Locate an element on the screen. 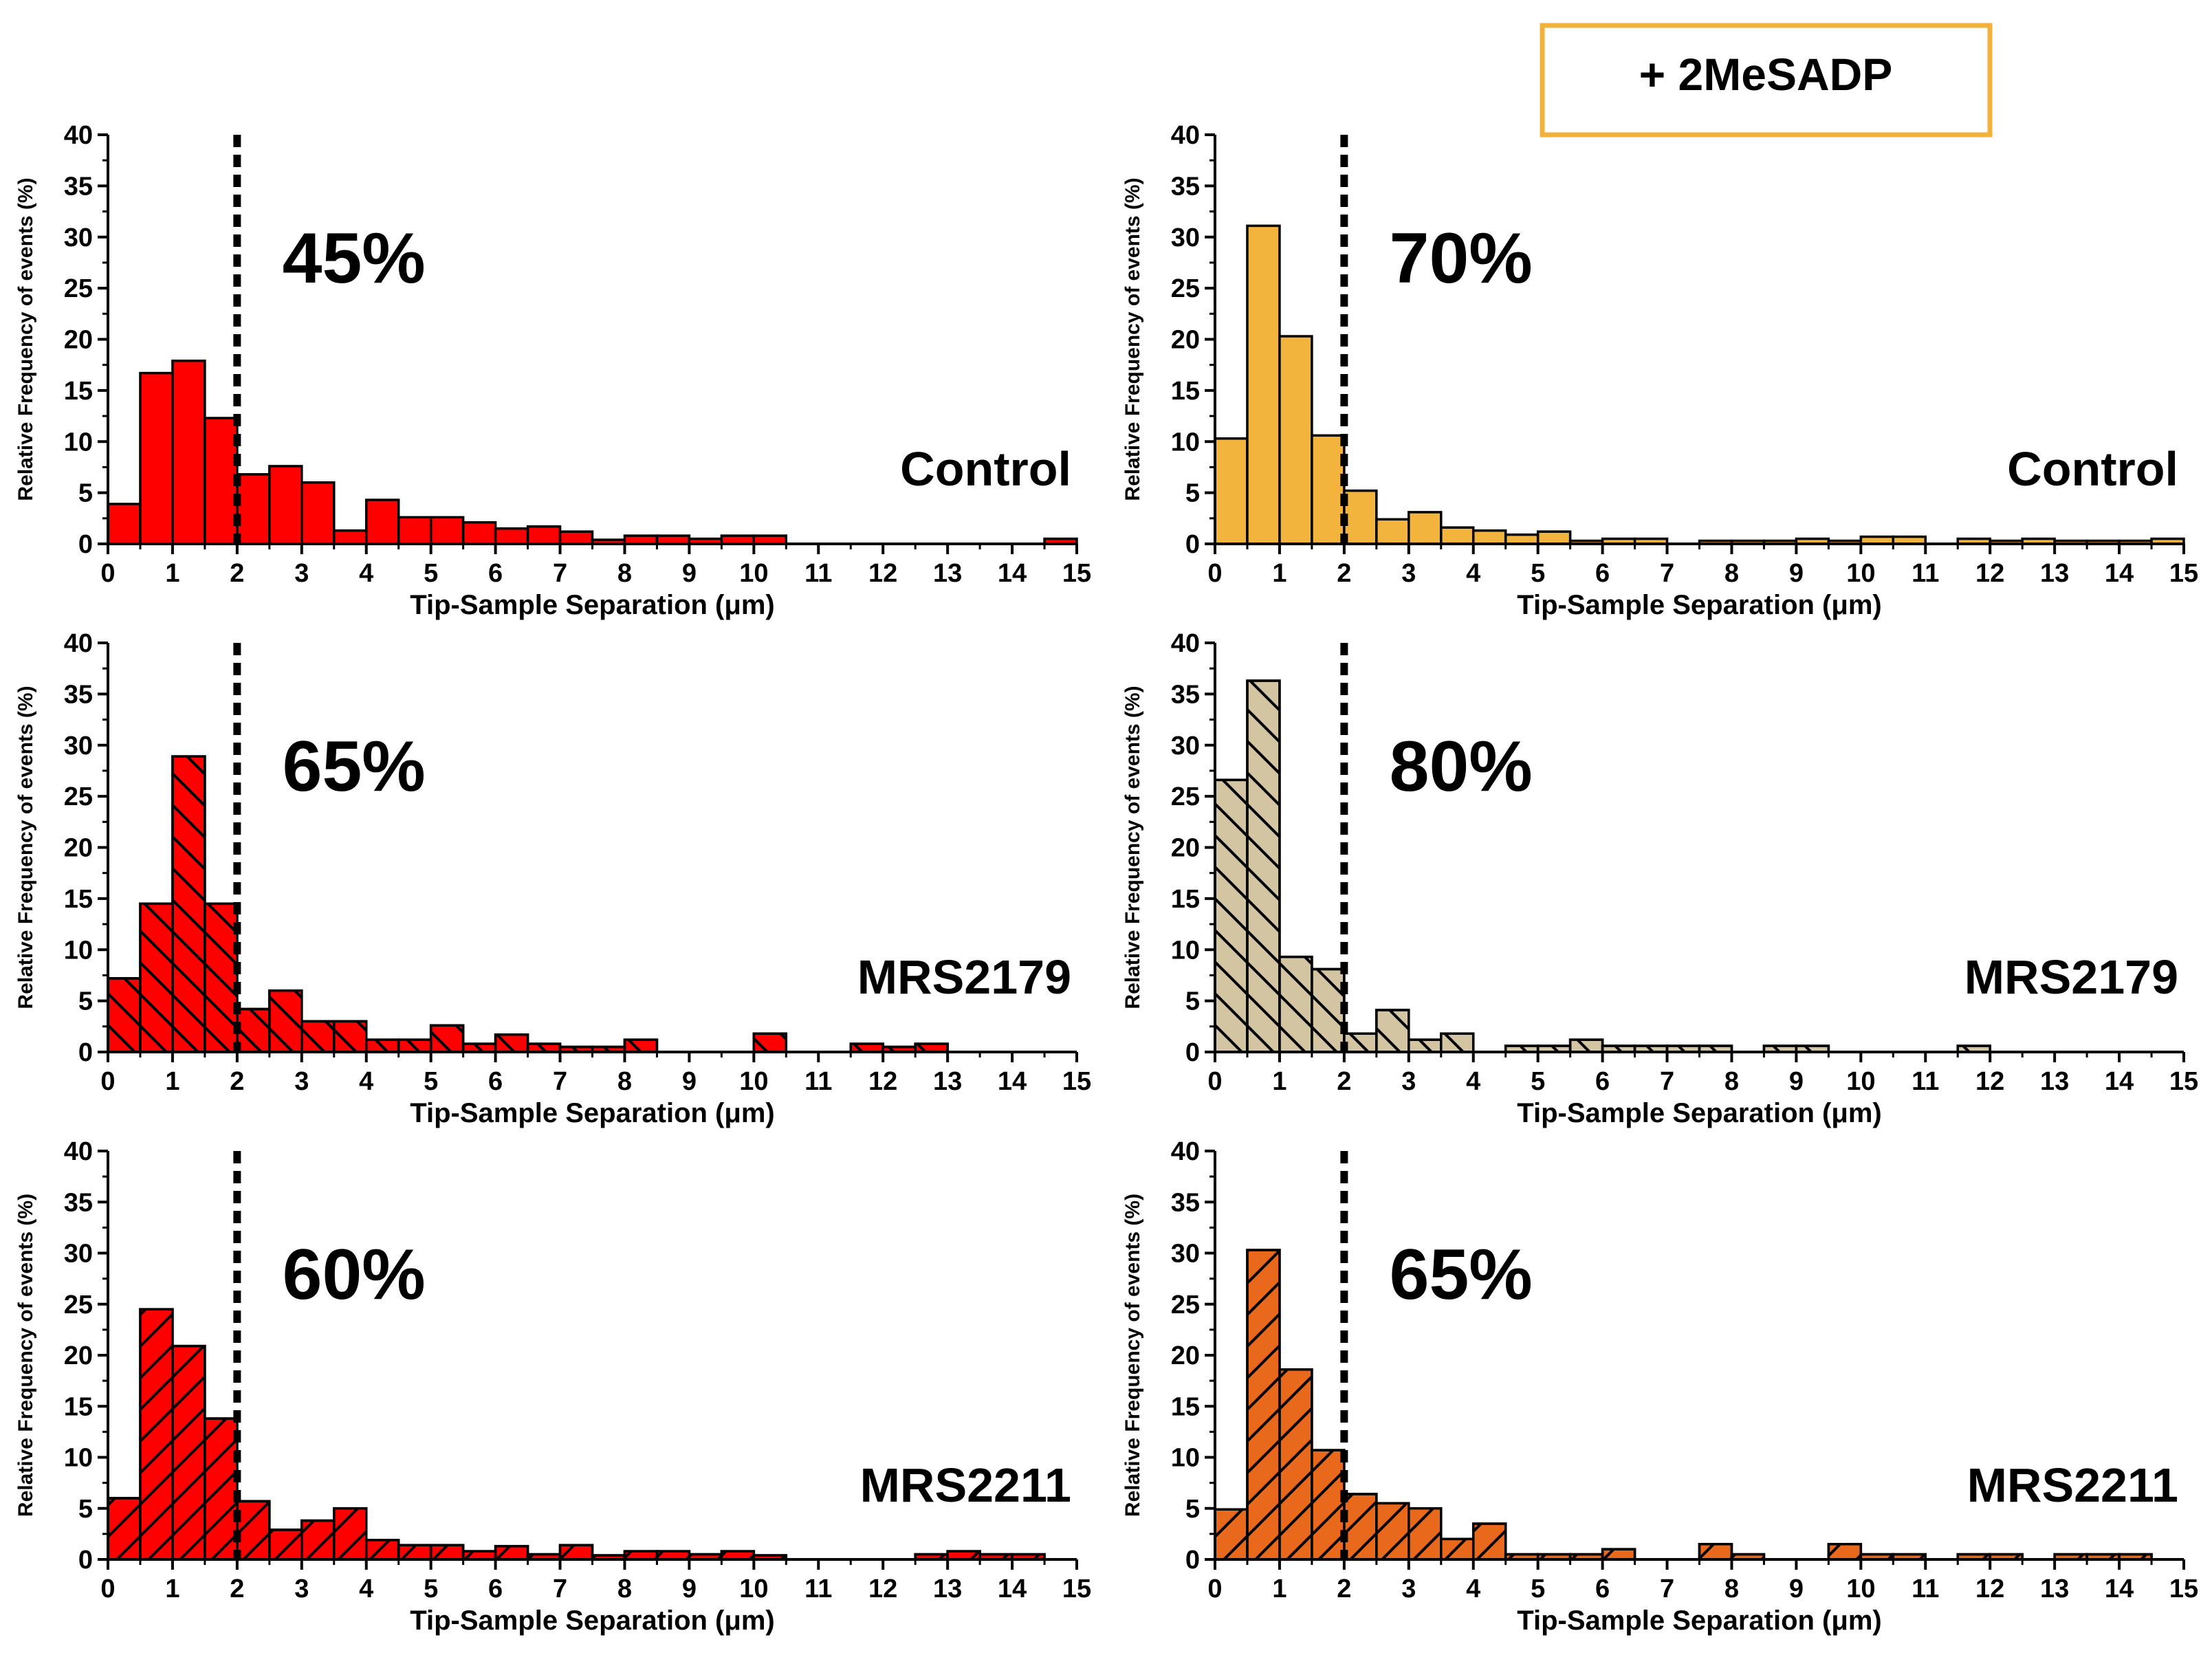 The width and height of the screenshot is (2212, 1655). condition-label: MRS2179 is located at coordinates (2071, 977).